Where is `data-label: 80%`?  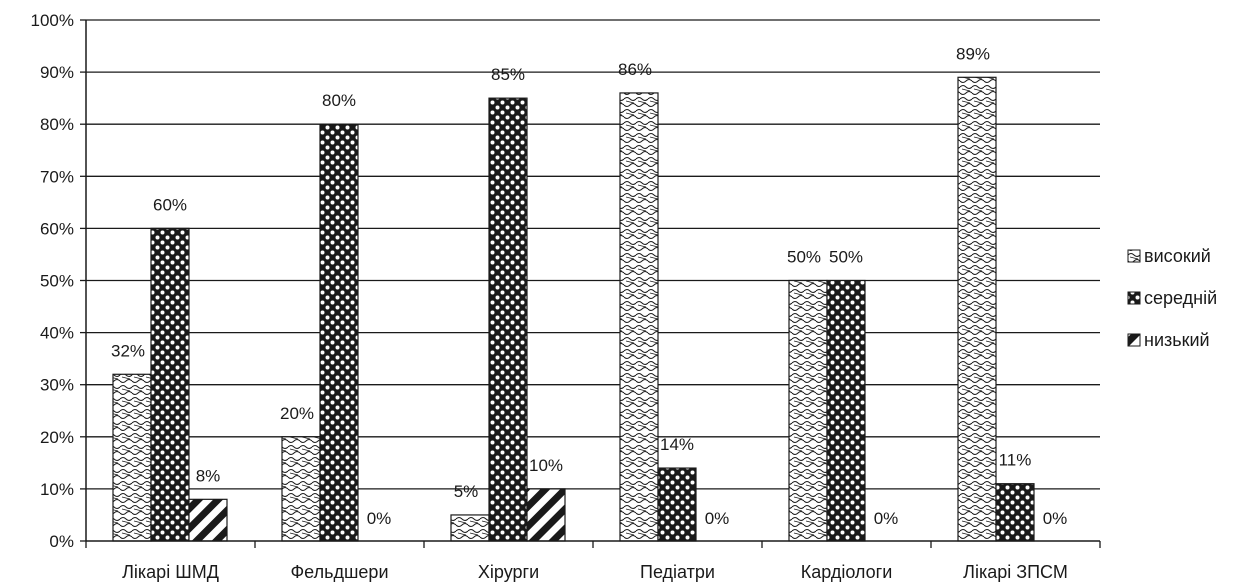
data-label: 80% is located at coordinates (339, 100).